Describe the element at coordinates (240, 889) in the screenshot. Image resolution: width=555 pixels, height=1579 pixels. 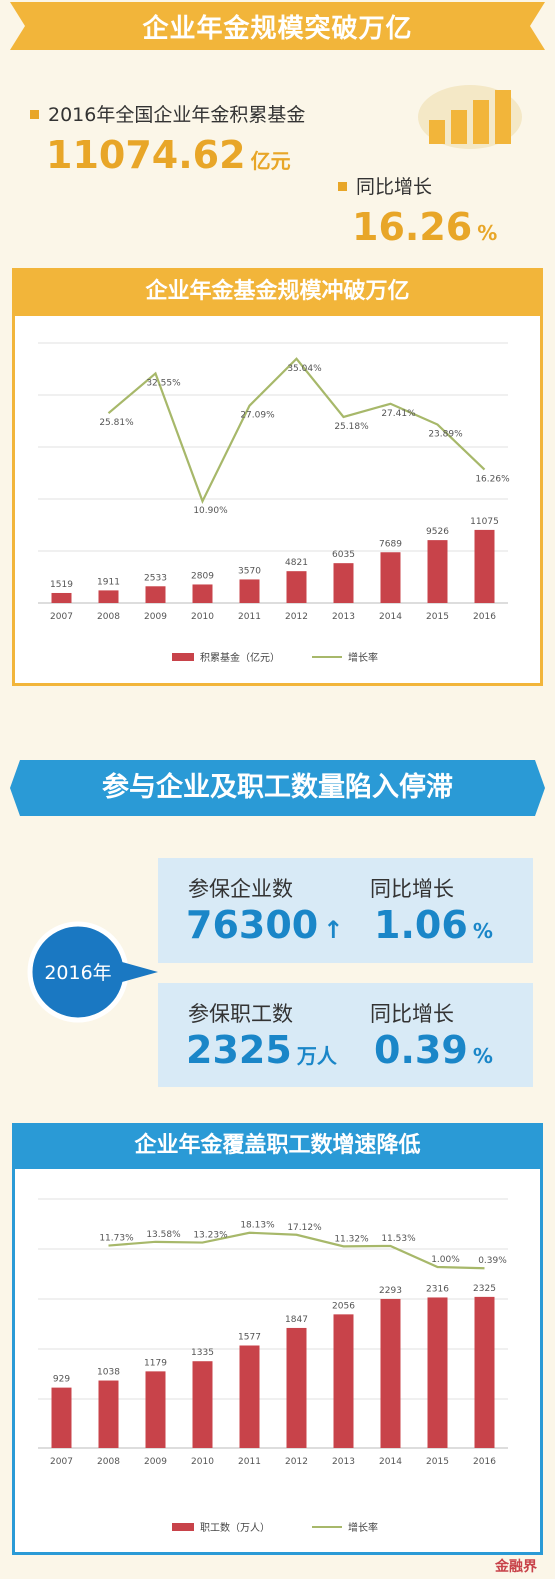
I see `enterprise-label: 参保企业数` at that location.